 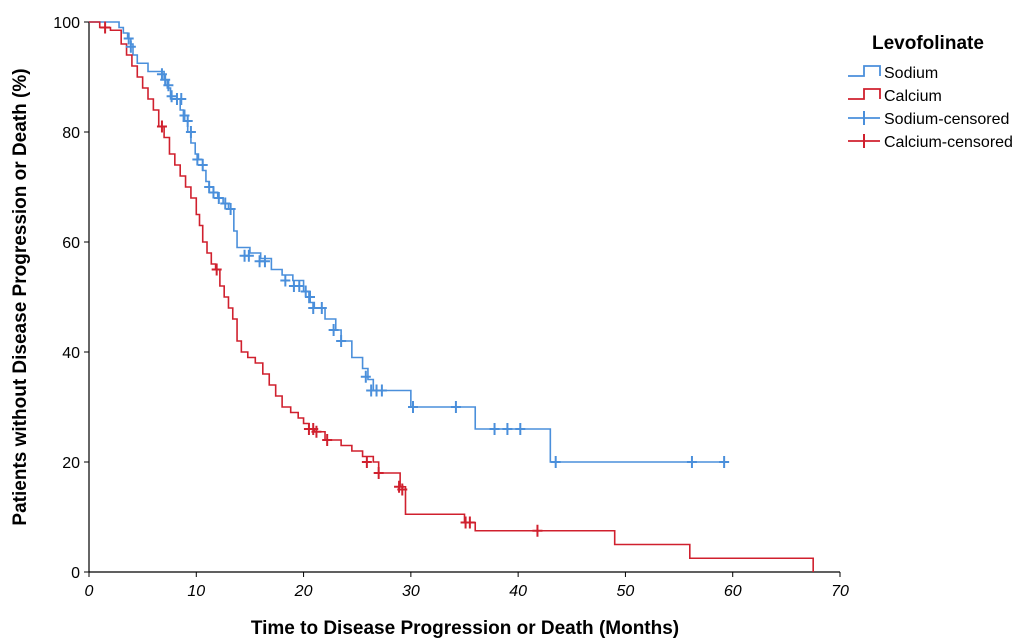 I want to click on legend-entry: Calcium, so click(x=895, y=96).